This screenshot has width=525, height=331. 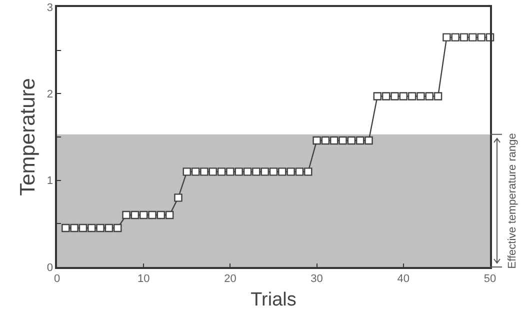 What do you see at coordinates (316, 278) in the screenshot?
I see `x-tick-label: 30` at bounding box center [316, 278].